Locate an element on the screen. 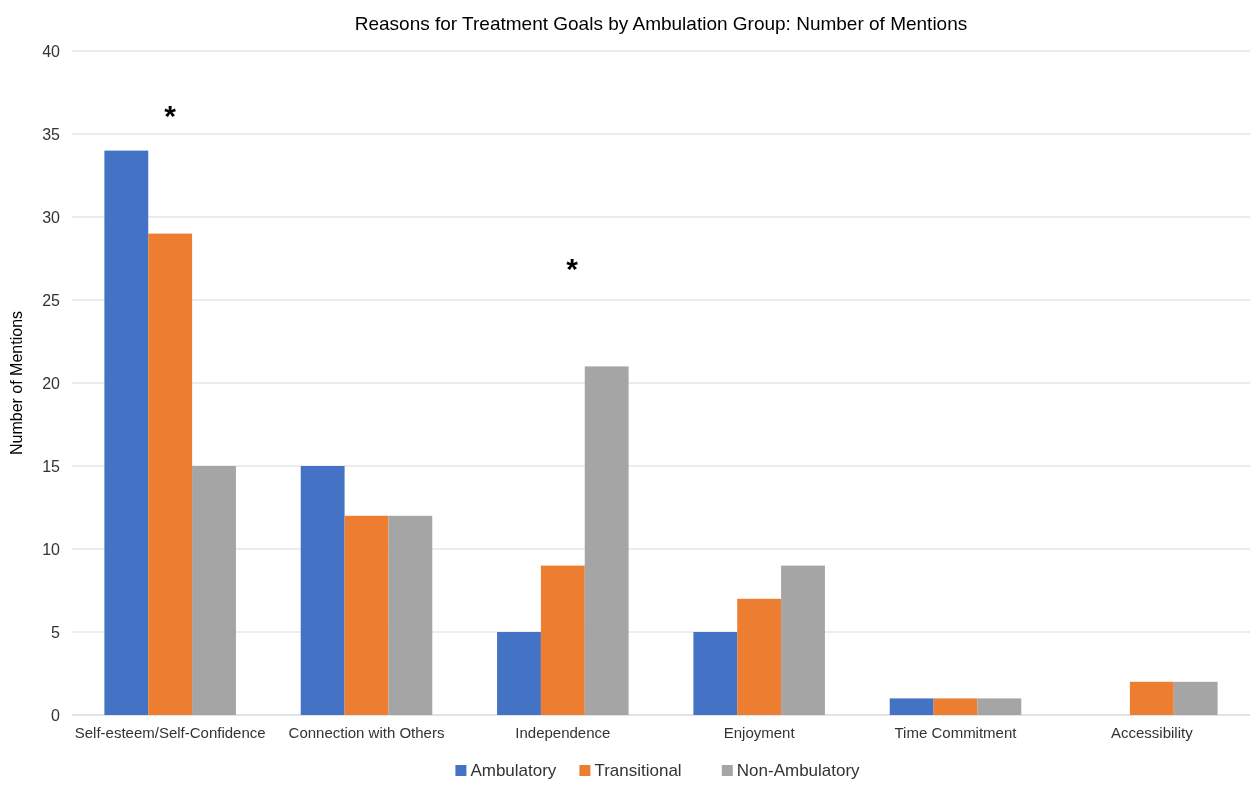 The height and width of the screenshot is (787, 1259). x-tick-label: Accessibility is located at coordinates (1152, 732).